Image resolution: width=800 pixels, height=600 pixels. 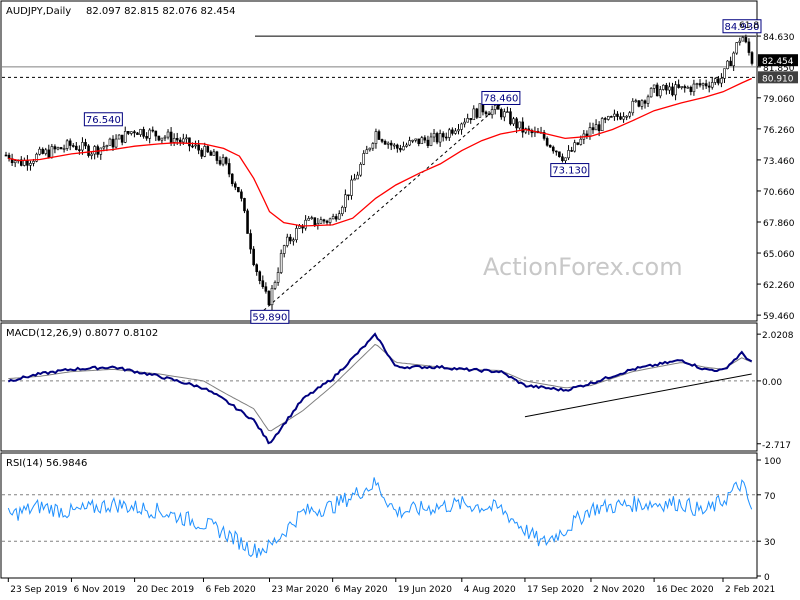 I want to click on rsi-line, so click(x=380, y=517).